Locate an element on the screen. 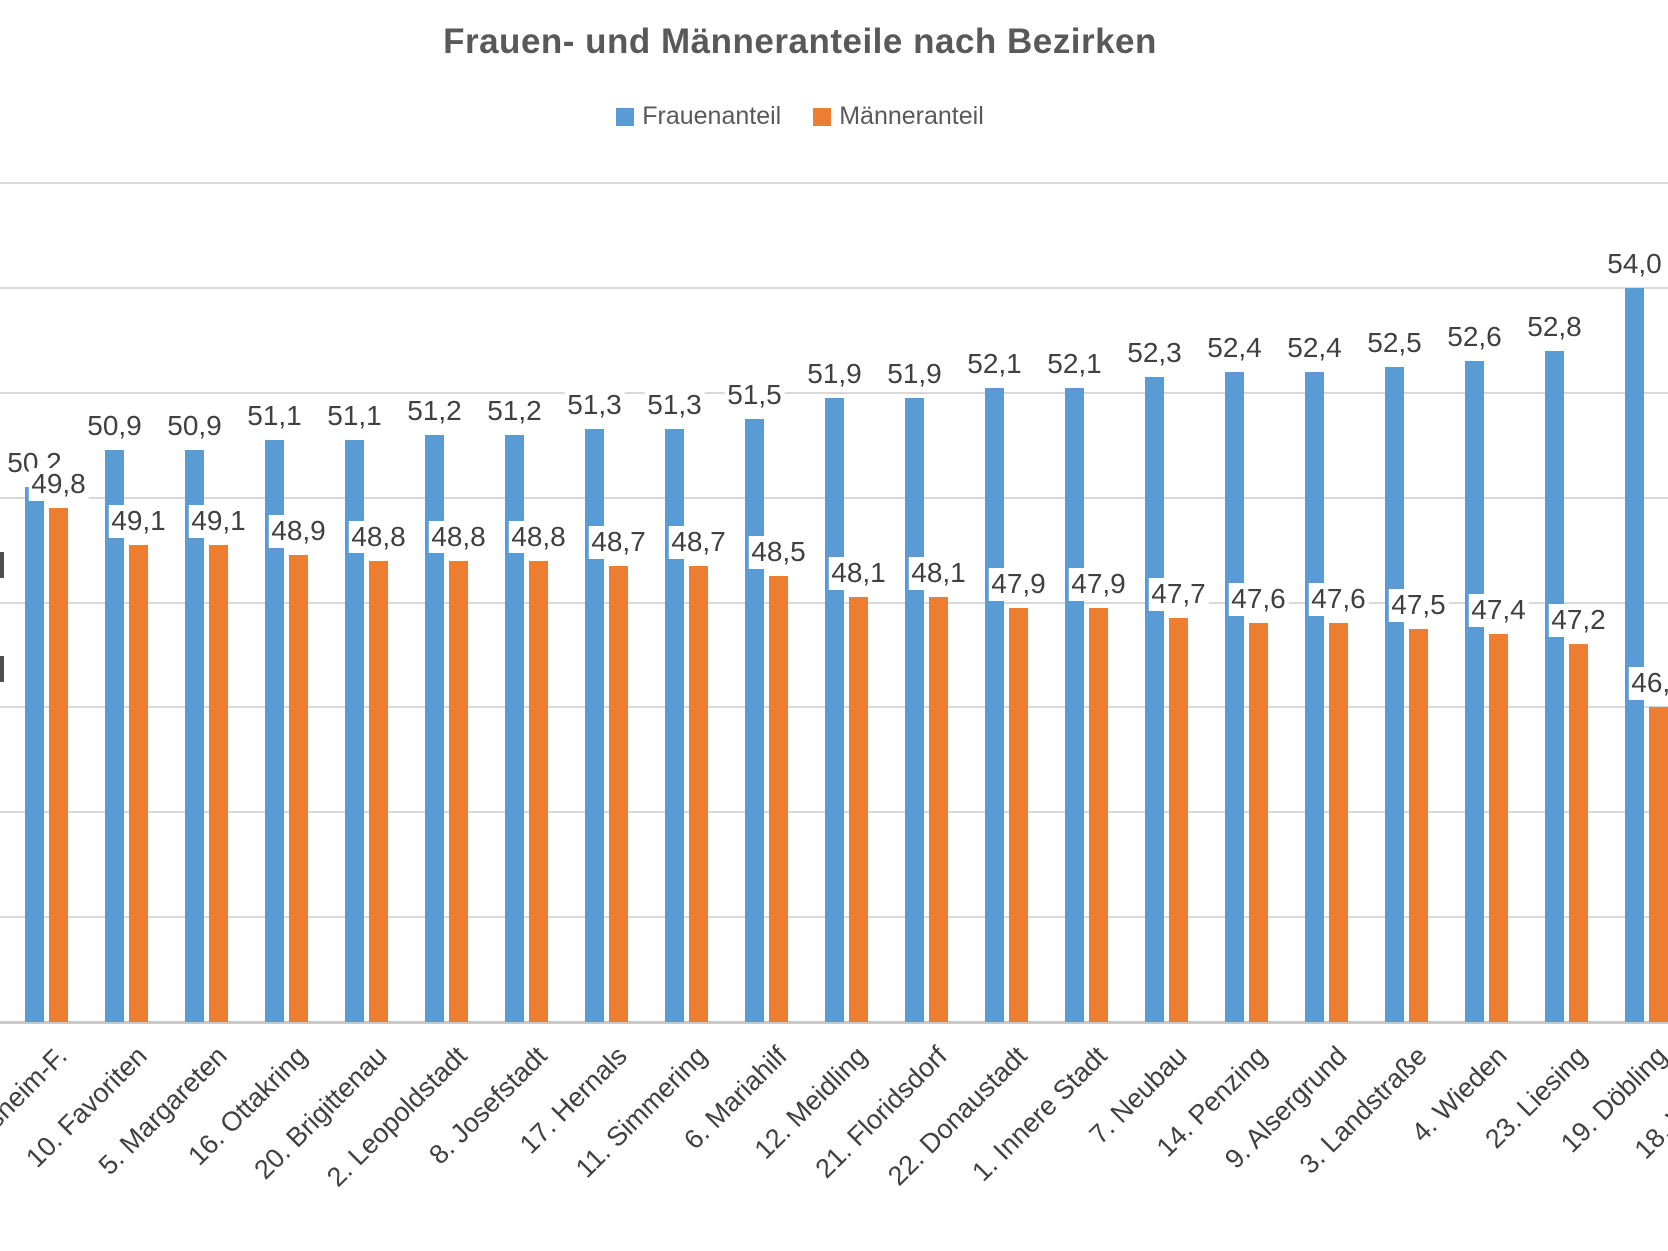 Image resolution: width=1668 pixels, height=1251 pixels. bar-frauenanteil-22. Donaustadt is located at coordinates (994, 704).